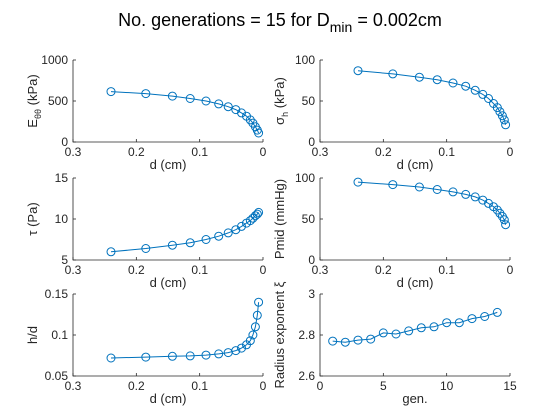  Describe the element at coordinates (383, 386) in the screenshot. I see `x-tick-label: 5` at that location.